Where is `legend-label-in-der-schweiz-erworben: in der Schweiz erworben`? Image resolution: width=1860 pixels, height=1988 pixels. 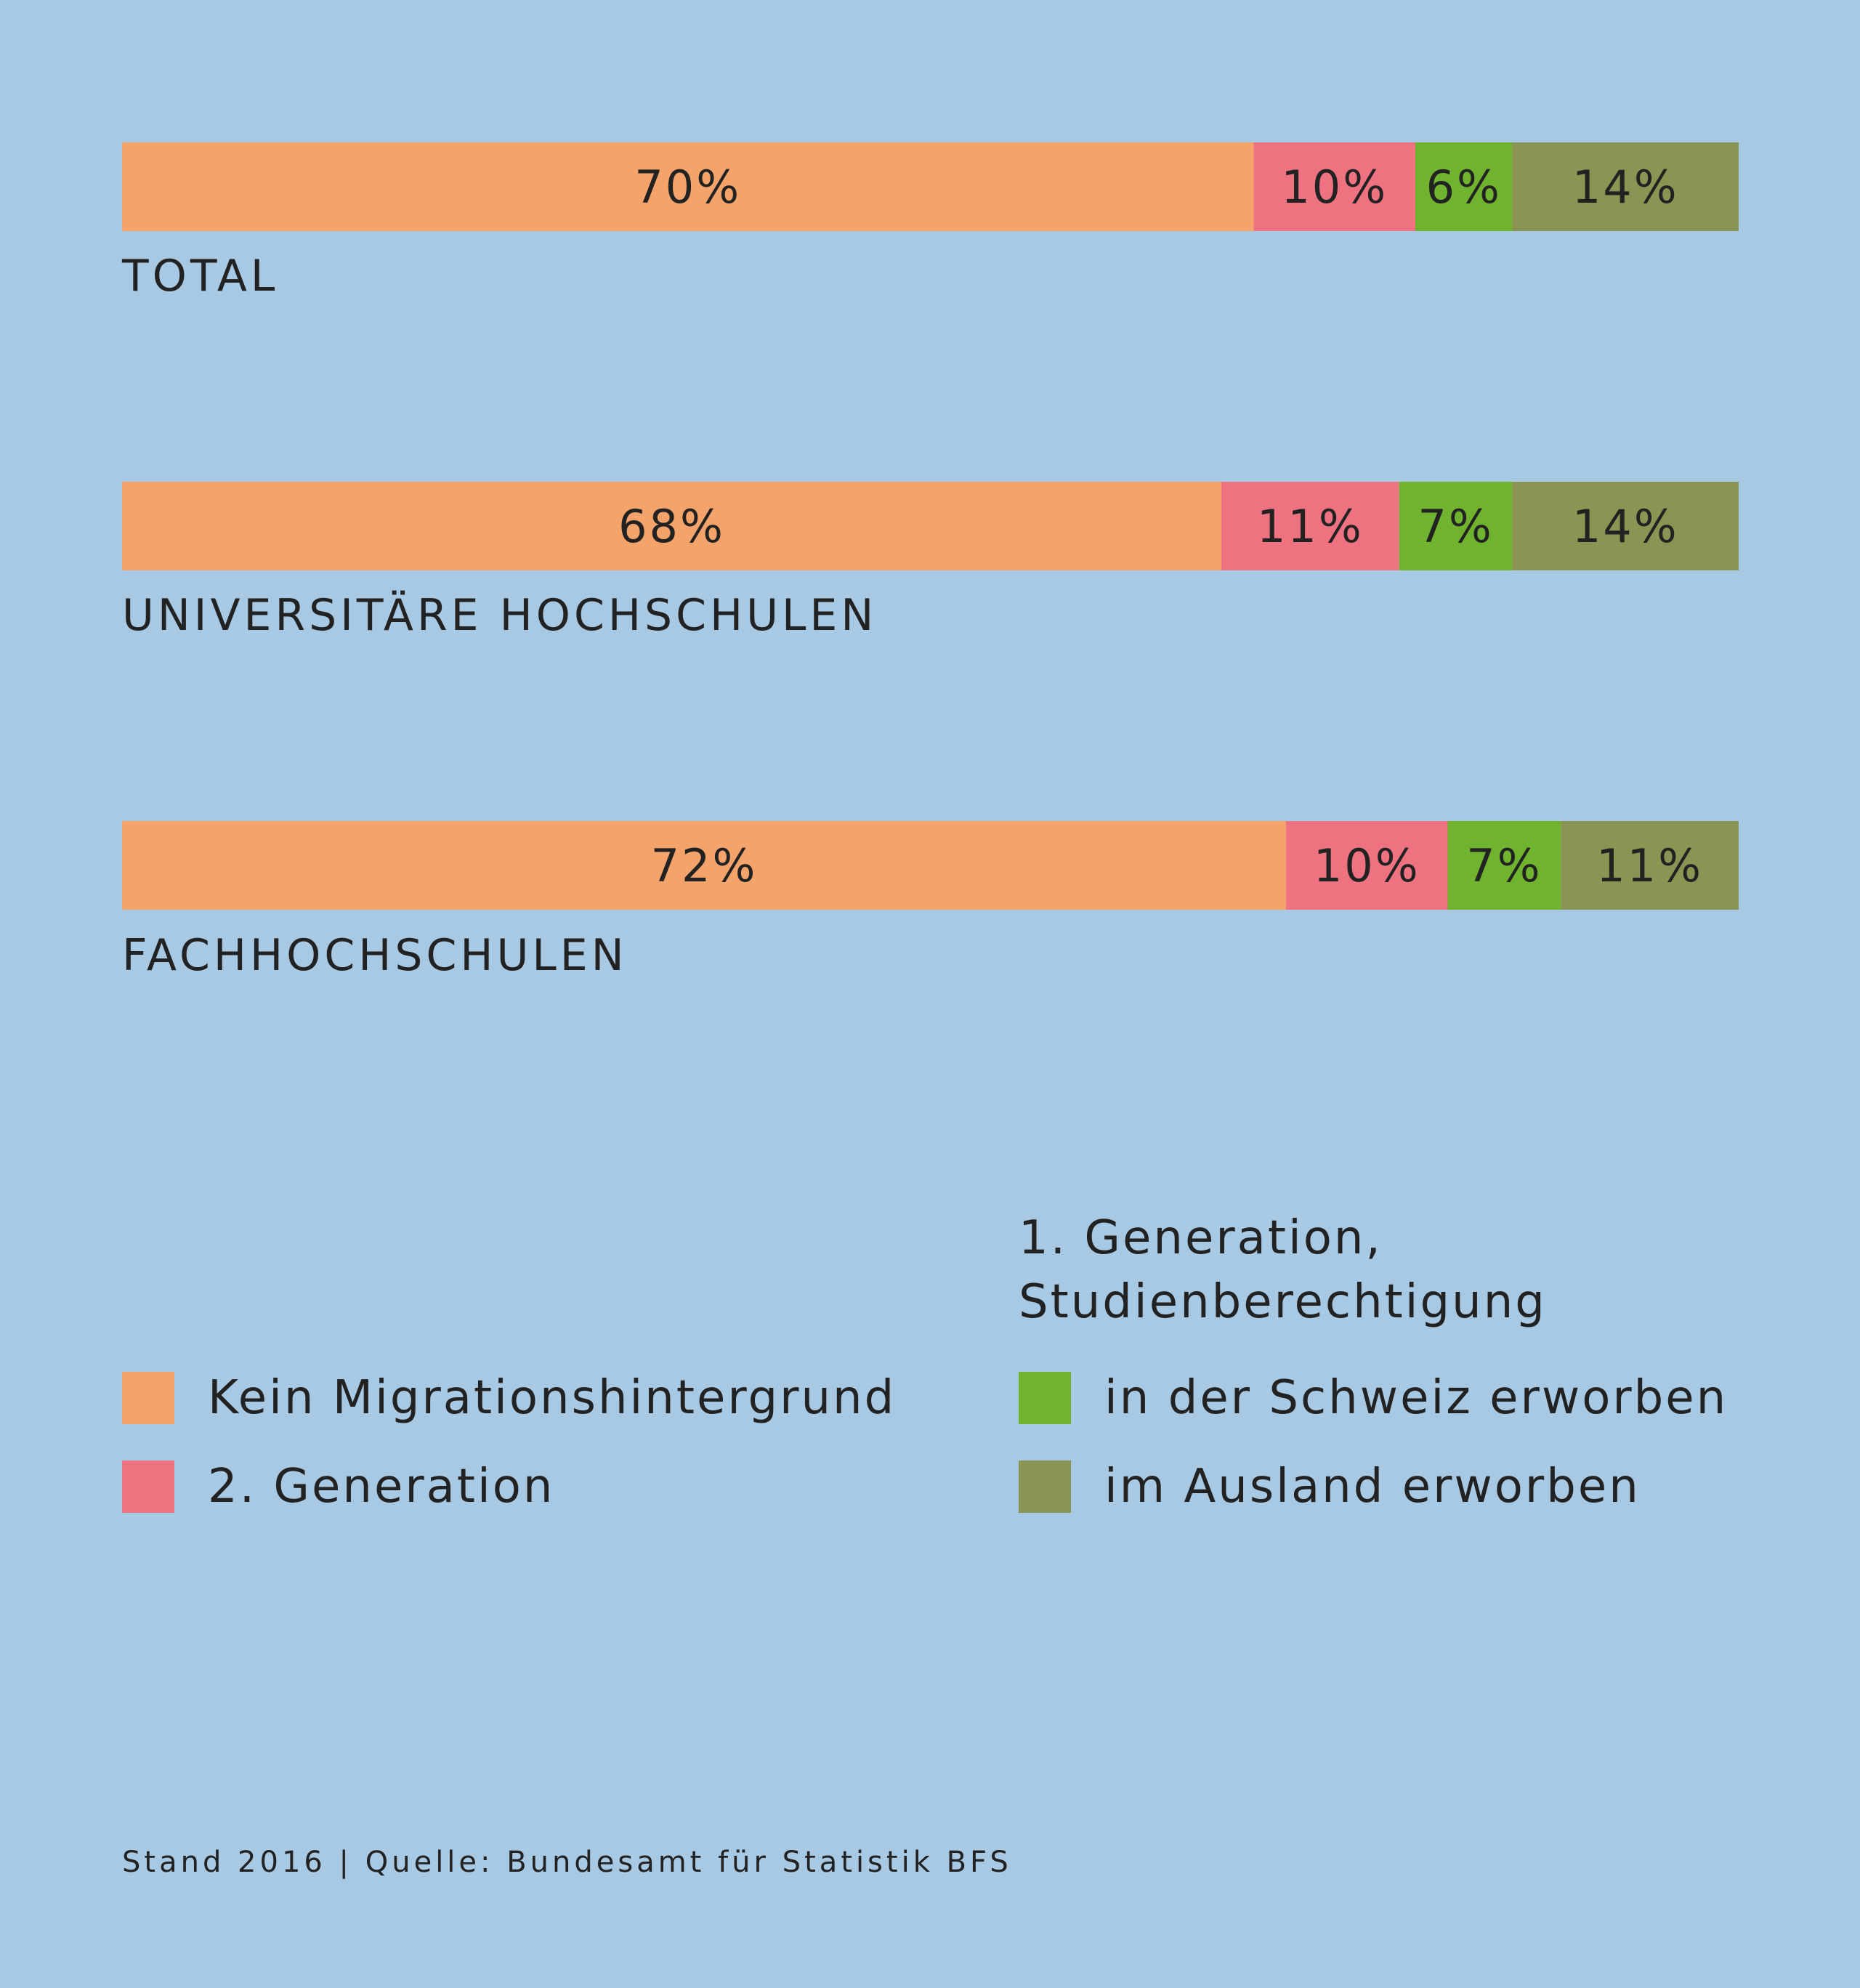
legend-label-in-der-schweiz-erworben: in der Schweiz erworben is located at coordinates (1416, 1398).